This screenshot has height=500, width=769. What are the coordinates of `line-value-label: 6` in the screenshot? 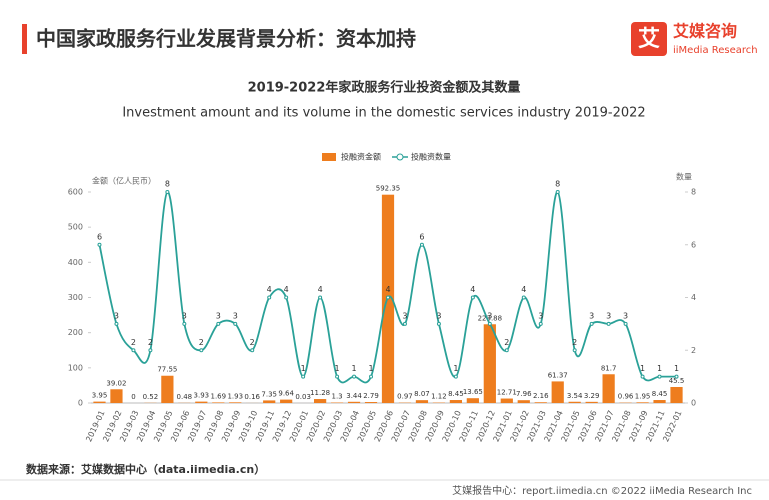 It's located at (421, 236).